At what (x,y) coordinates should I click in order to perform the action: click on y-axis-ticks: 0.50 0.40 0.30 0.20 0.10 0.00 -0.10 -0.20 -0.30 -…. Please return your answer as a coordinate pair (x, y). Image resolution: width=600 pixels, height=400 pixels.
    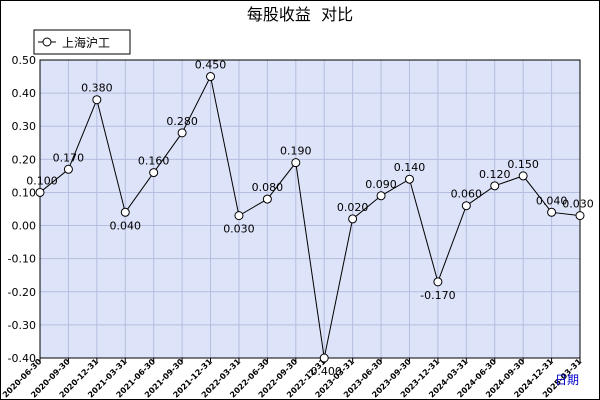
    Looking at the image, I should click on (22, 209).